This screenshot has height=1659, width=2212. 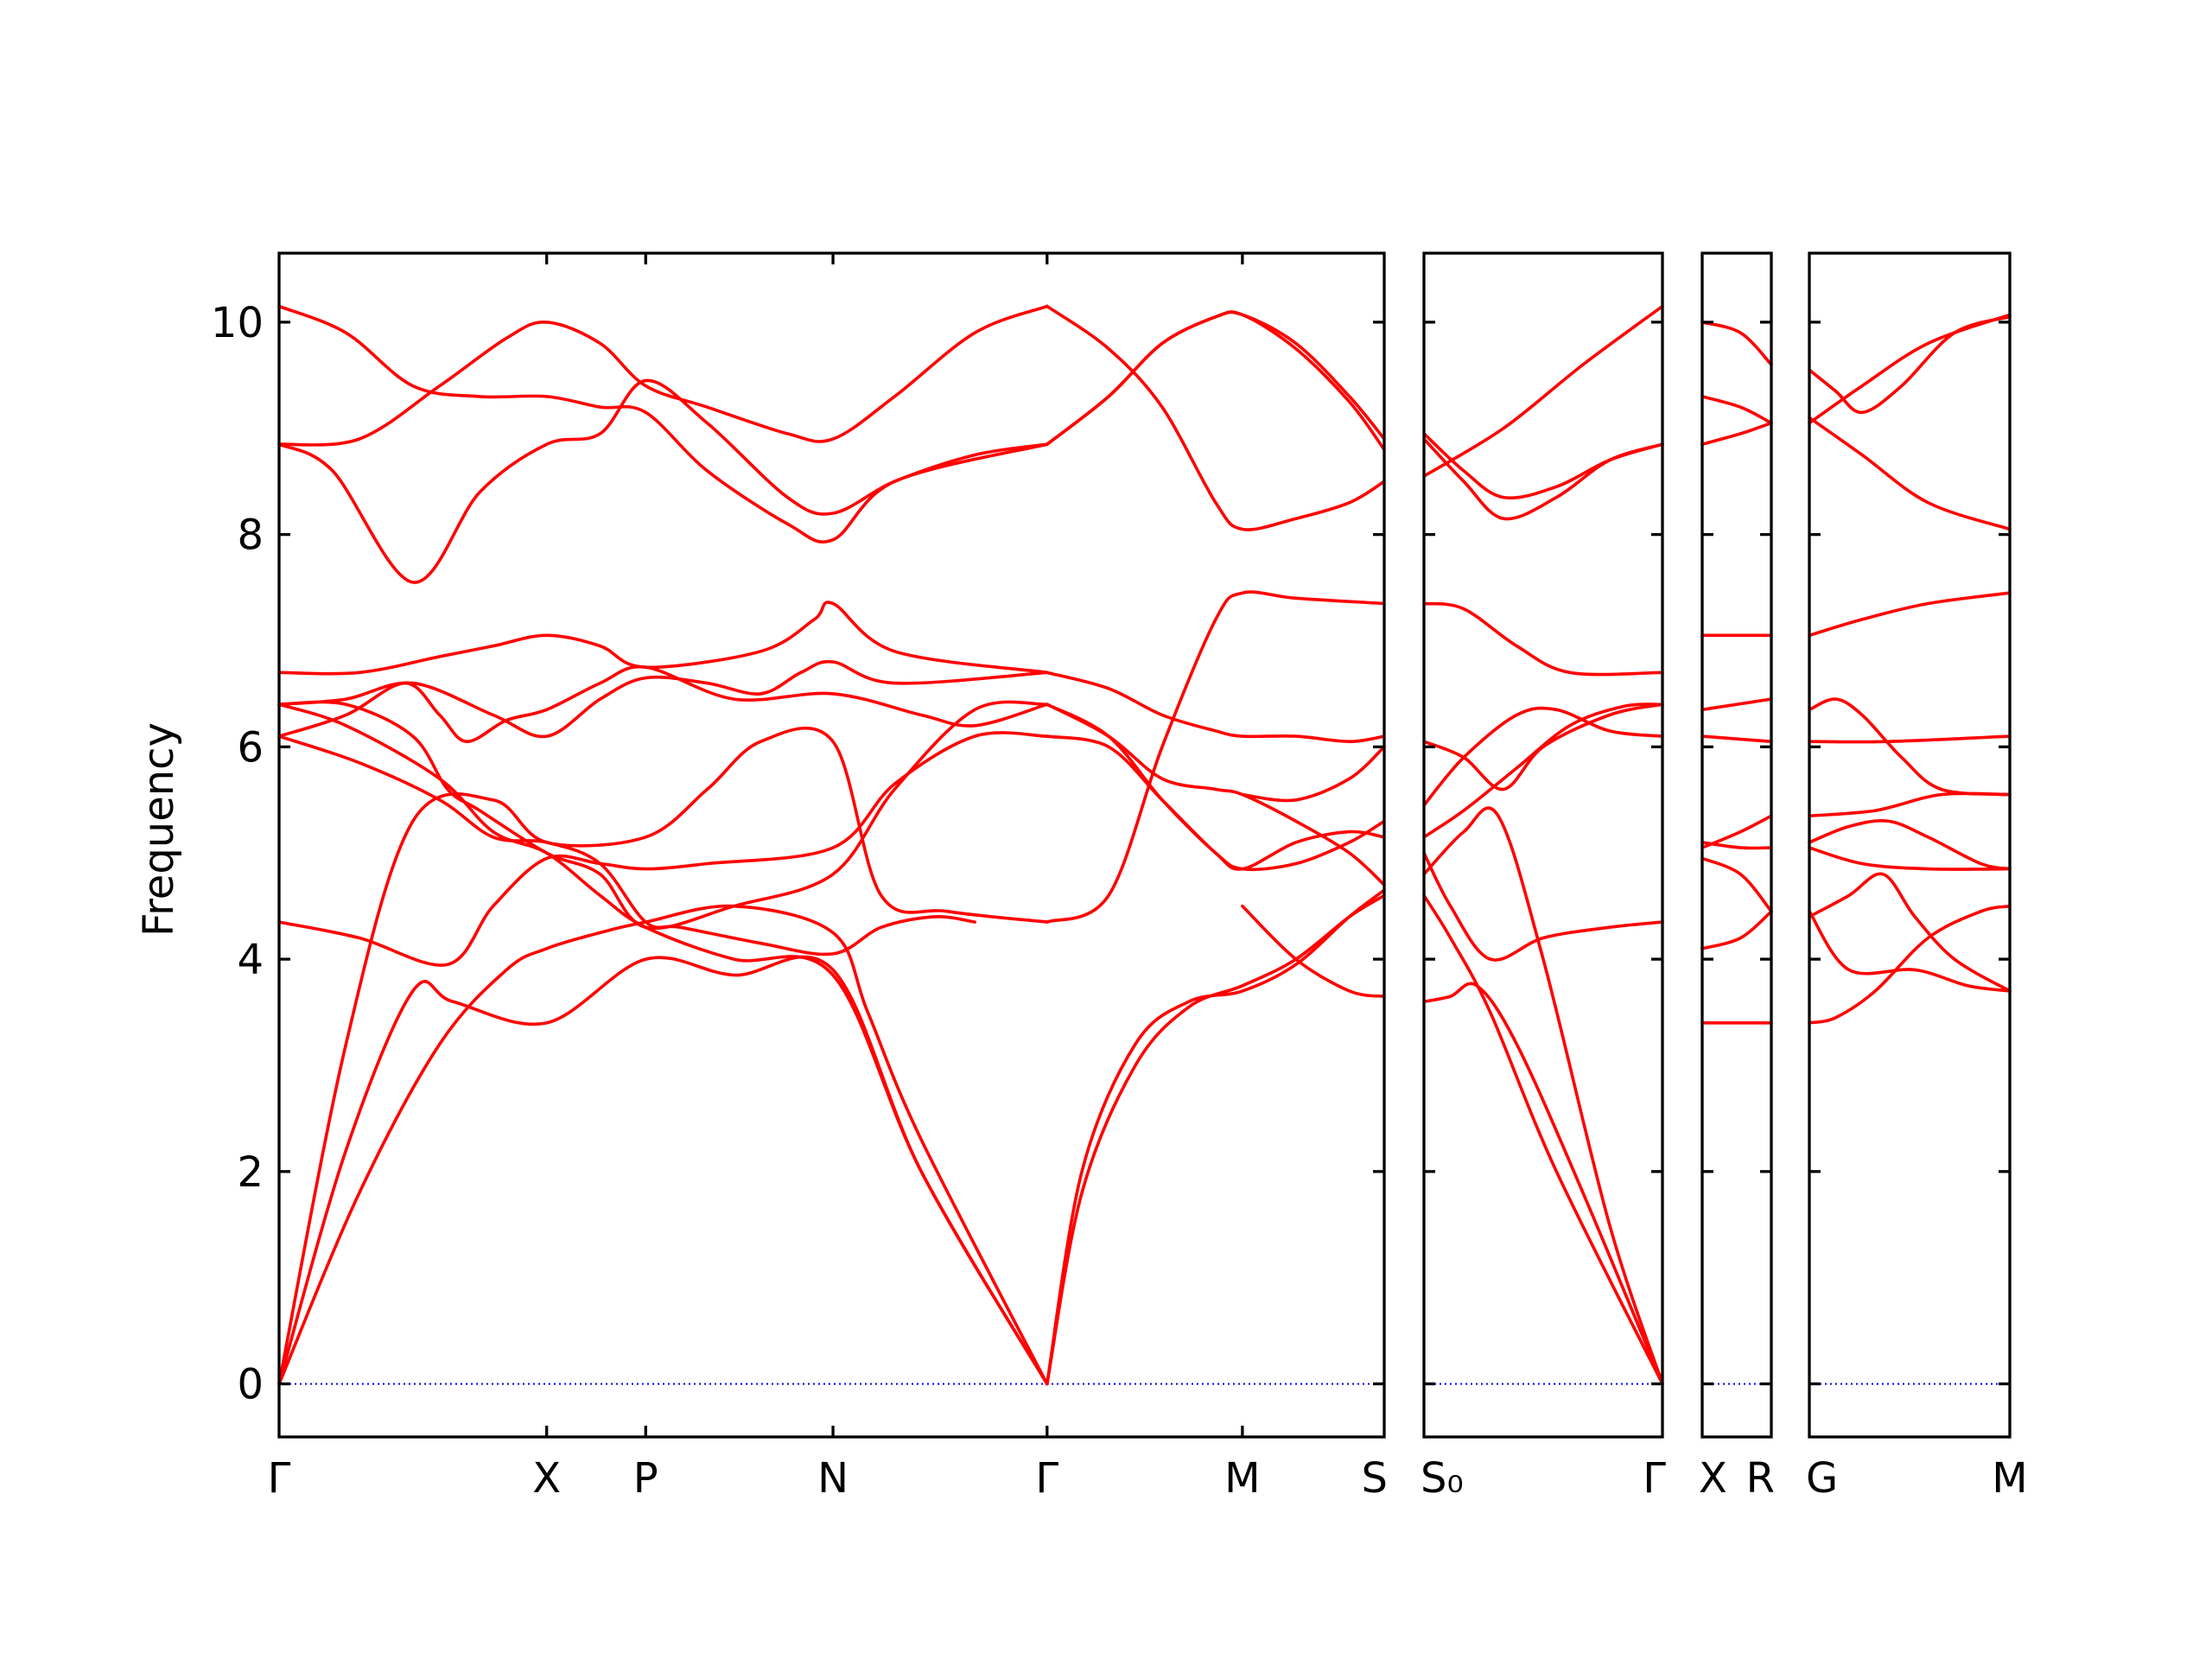 I want to click on x-label-p3-1: R, so click(x=1760, y=1478).